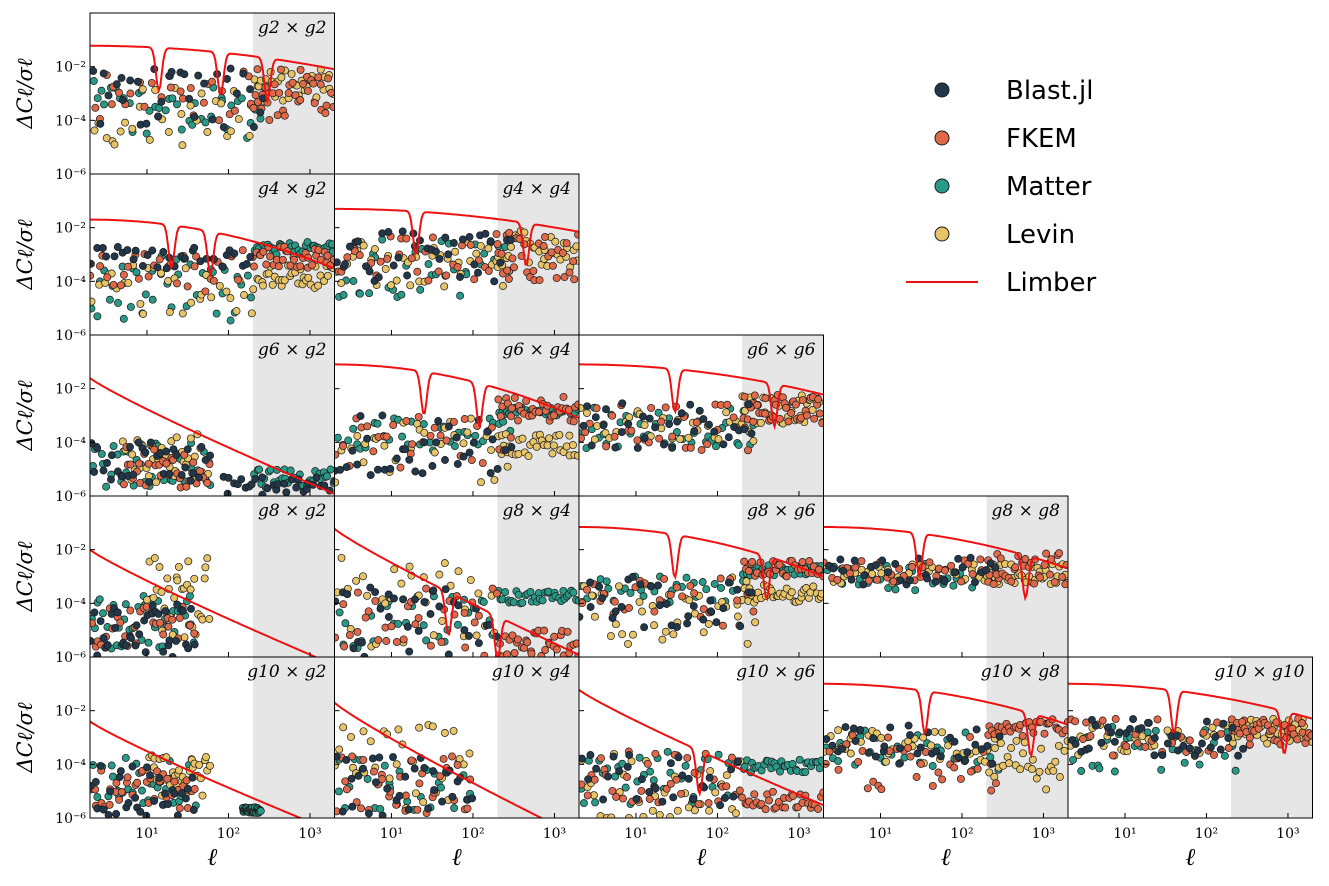 Image resolution: width=1329 pixels, height=886 pixels. What do you see at coordinates (1005, 139) in the screenshot?
I see `legend-item-fkem: FKEM` at bounding box center [1005, 139].